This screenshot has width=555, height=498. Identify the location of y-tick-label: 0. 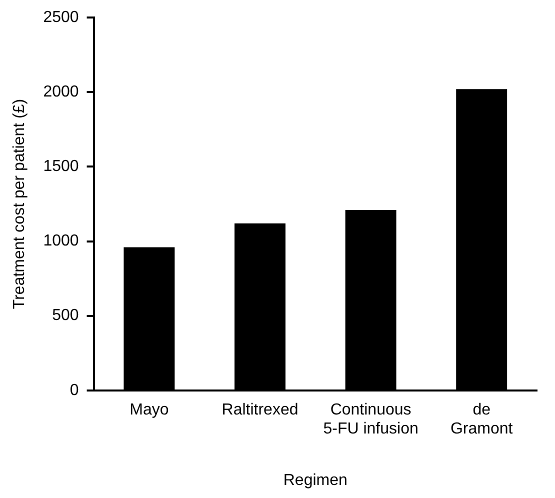
(74, 390).